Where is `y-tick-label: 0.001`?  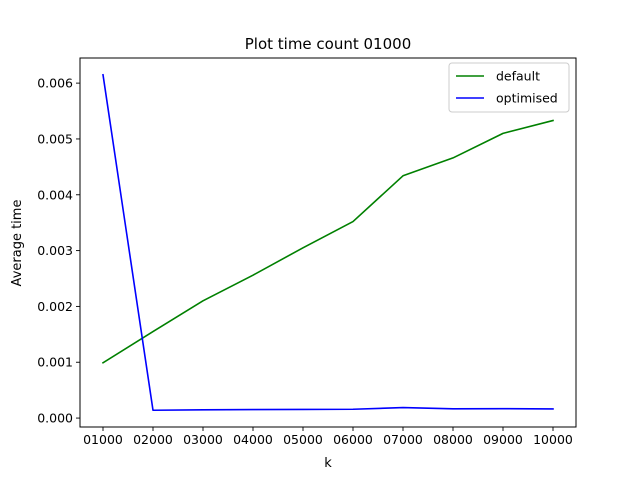 y-tick-label: 0.001 is located at coordinates (55, 362).